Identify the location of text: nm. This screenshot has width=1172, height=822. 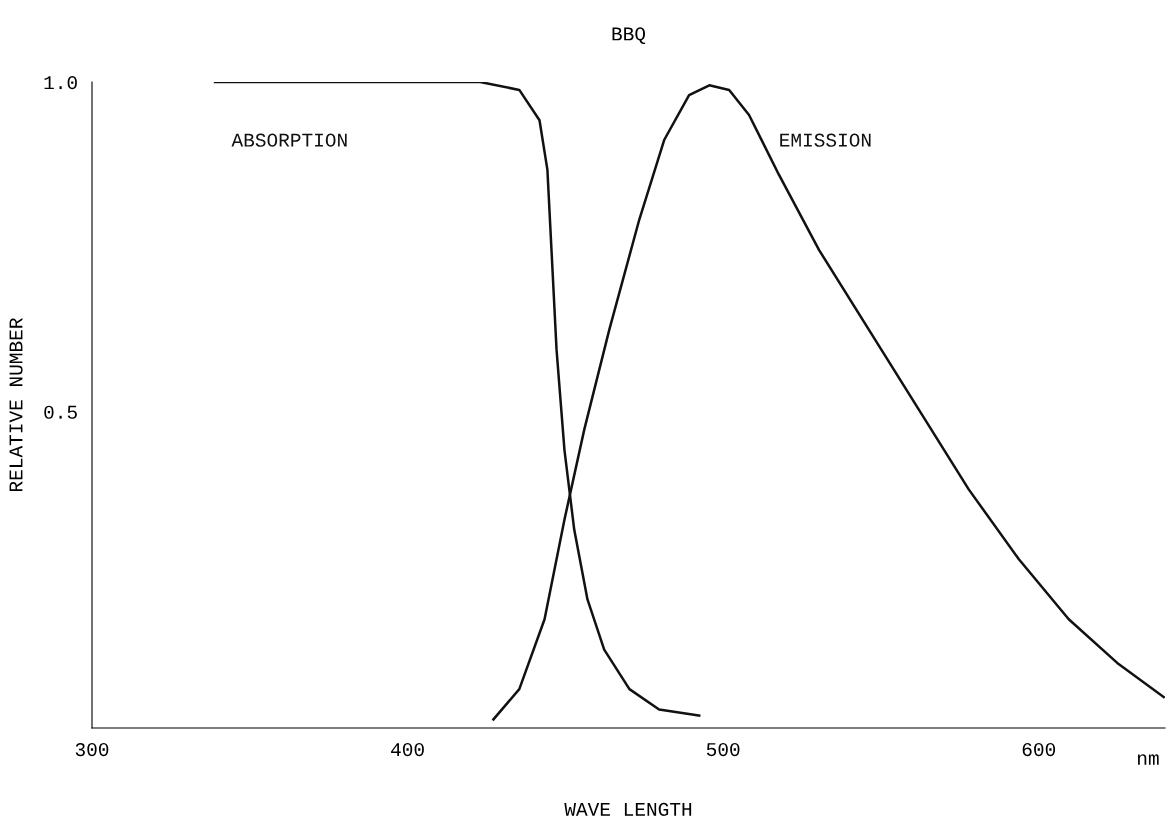
(1148, 759).